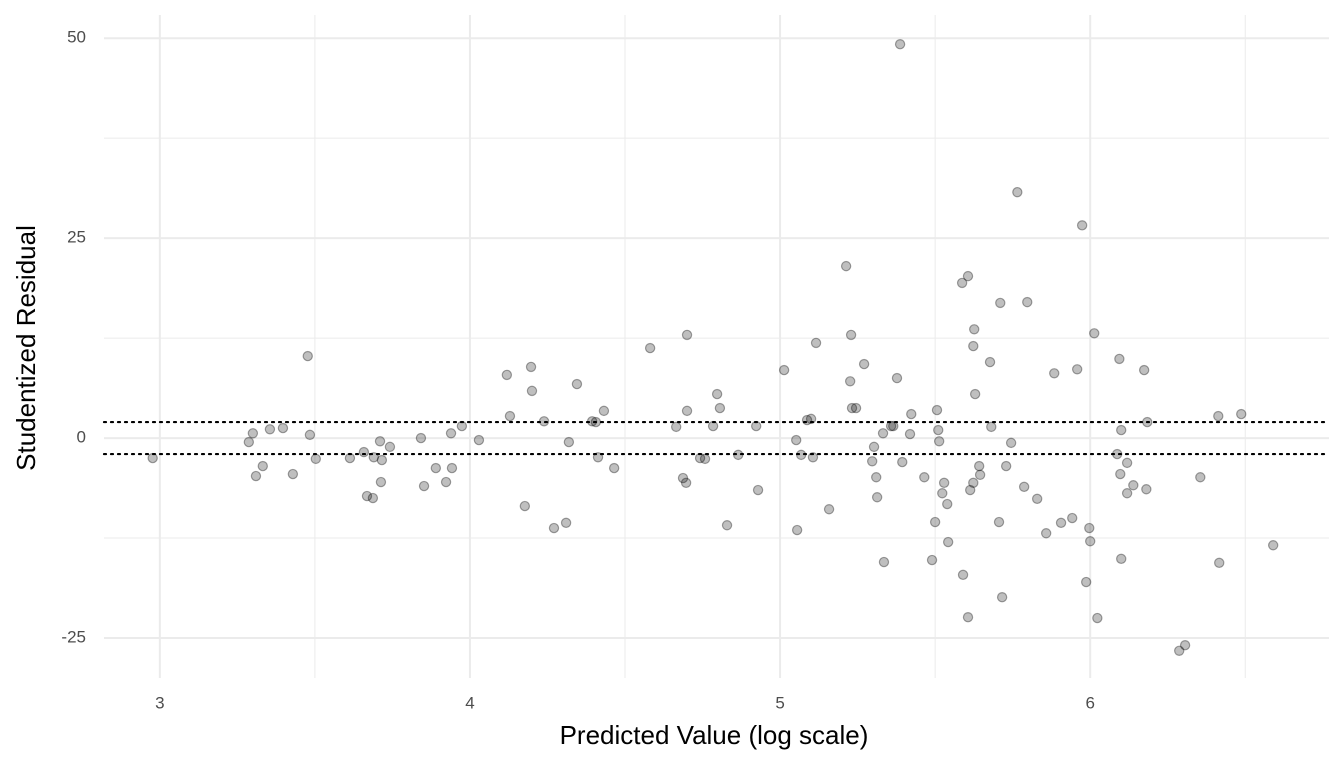 This screenshot has width=1344, height=768. Describe the element at coordinates (76, 237) in the screenshot. I see `y-tick-label: 25` at that location.